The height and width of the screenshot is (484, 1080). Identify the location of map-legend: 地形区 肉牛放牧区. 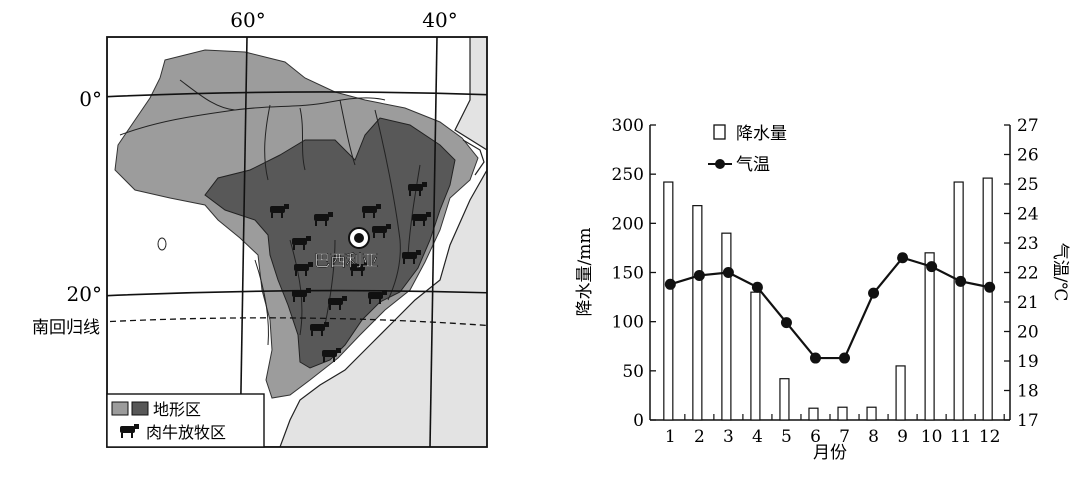
(185, 420).